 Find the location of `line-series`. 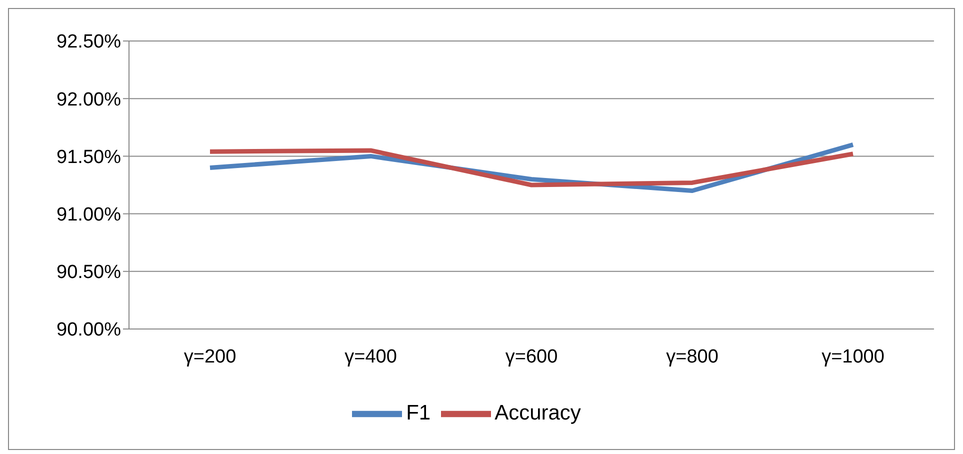

line-series is located at coordinates (532, 168).